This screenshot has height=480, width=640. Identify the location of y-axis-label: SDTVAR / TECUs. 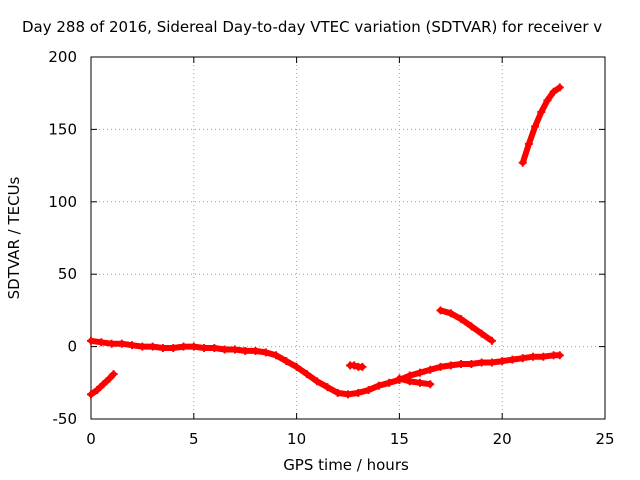
(14, 237).